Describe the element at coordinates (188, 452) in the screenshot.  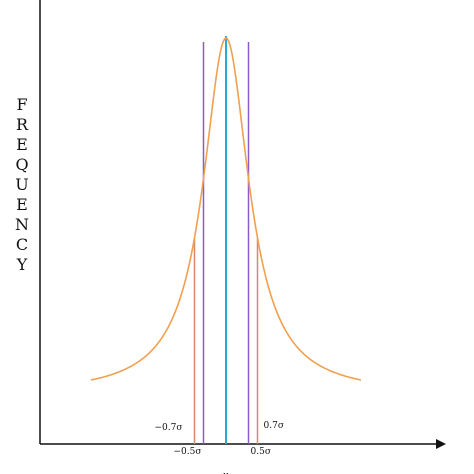
I see `sigma-label: −0.5σ` at that location.